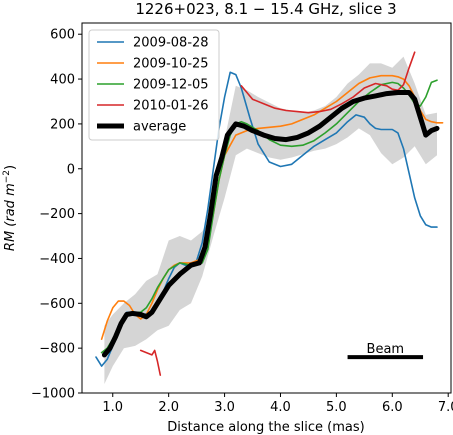 Image resolution: width=453 pixels, height=435 pixels. I want to click on y-tick-label: −400, so click(57, 259).